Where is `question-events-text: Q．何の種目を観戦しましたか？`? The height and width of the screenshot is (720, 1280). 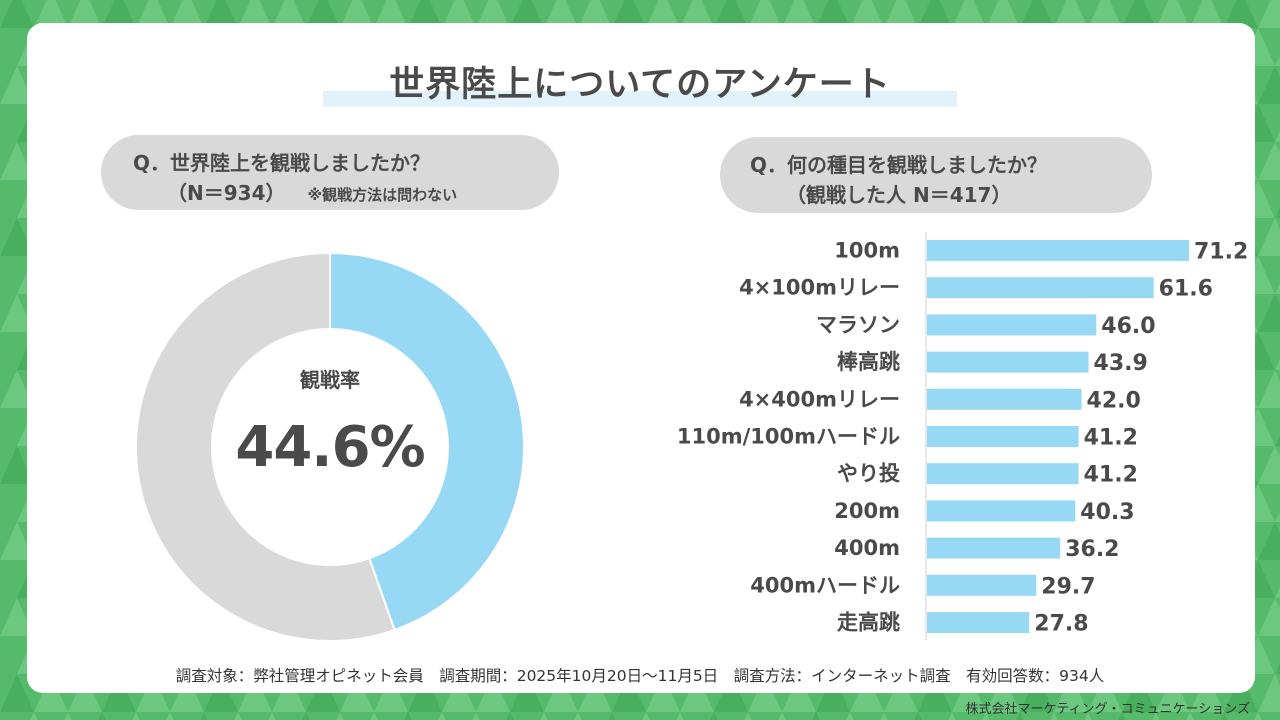
question-events-text: Q．何の種目を観戦しましたか？ is located at coordinates (899, 165).